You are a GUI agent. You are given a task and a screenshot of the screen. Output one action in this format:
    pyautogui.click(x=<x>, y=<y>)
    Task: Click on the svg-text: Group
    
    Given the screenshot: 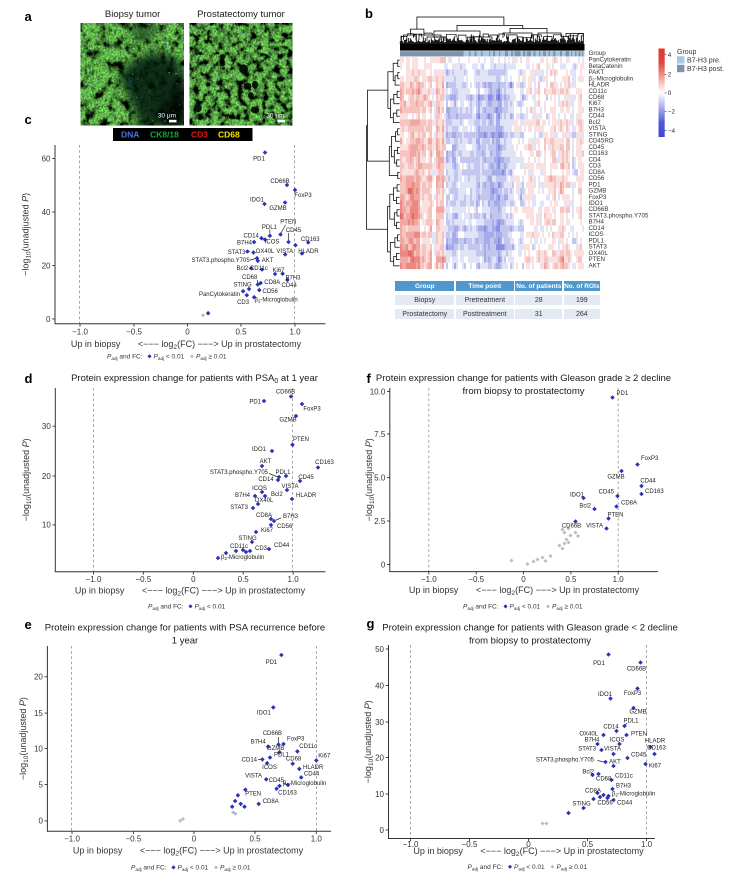 What is the action you would take?
    pyautogui.click(x=598, y=53)
    